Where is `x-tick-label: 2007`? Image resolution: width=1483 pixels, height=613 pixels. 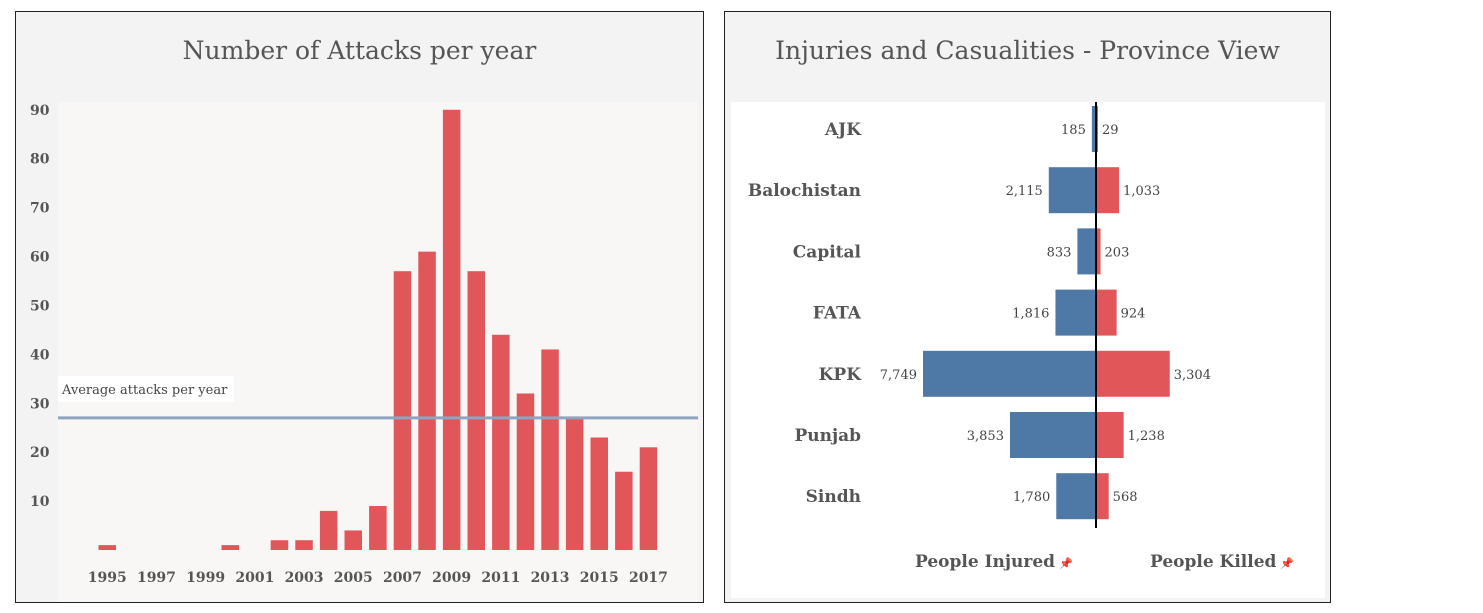 x-tick-label: 2007 is located at coordinates (402, 578).